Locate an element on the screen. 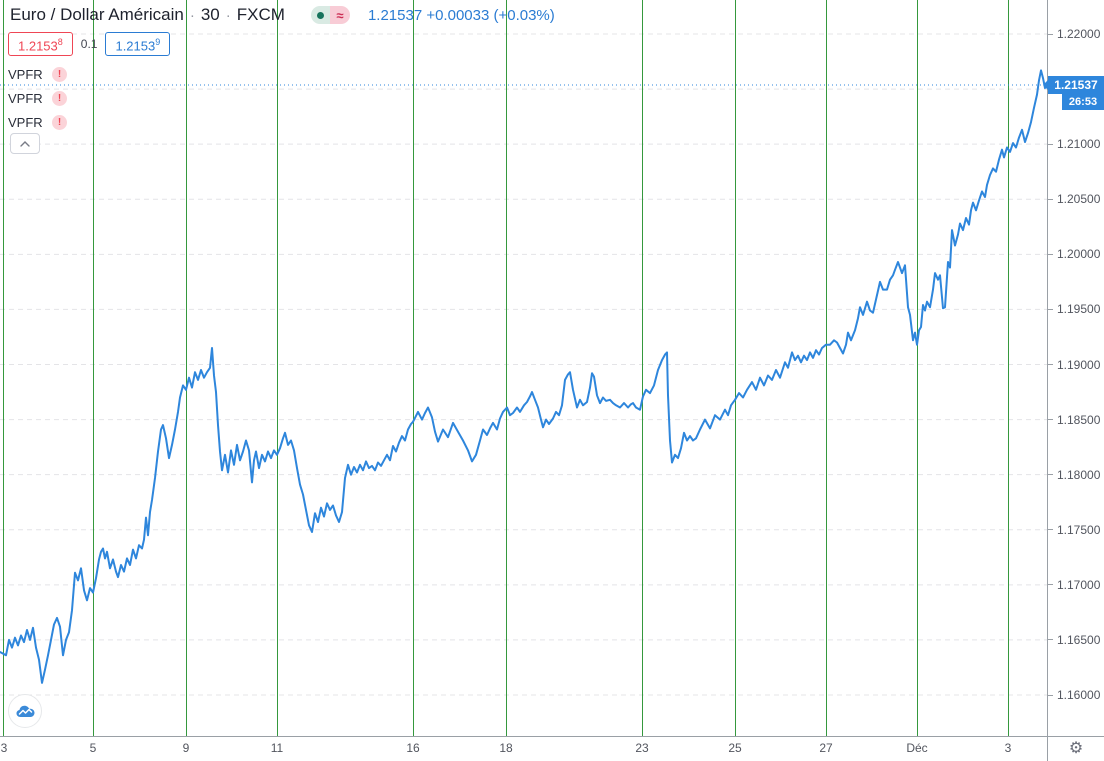 This screenshot has width=1104, height=761. time-tick-label: 5 is located at coordinates (93, 748).